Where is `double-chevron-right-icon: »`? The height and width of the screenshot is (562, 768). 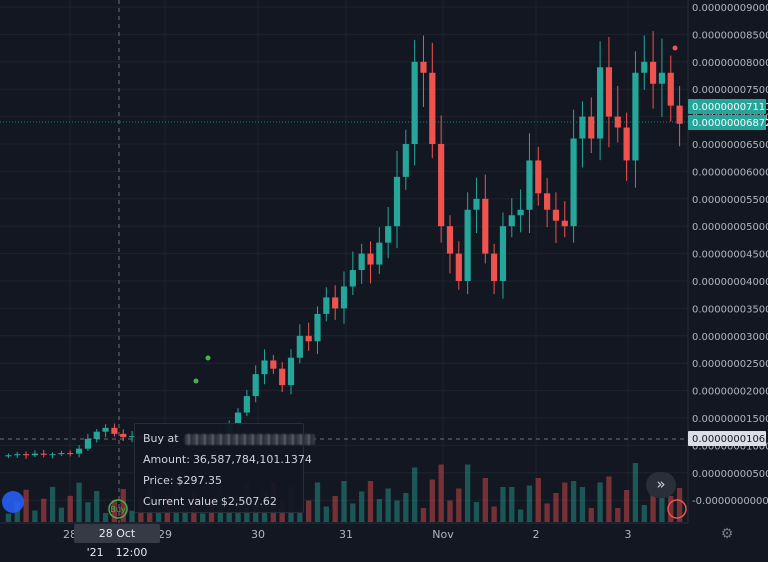 double-chevron-right-icon: » is located at coordinates (661, 484).